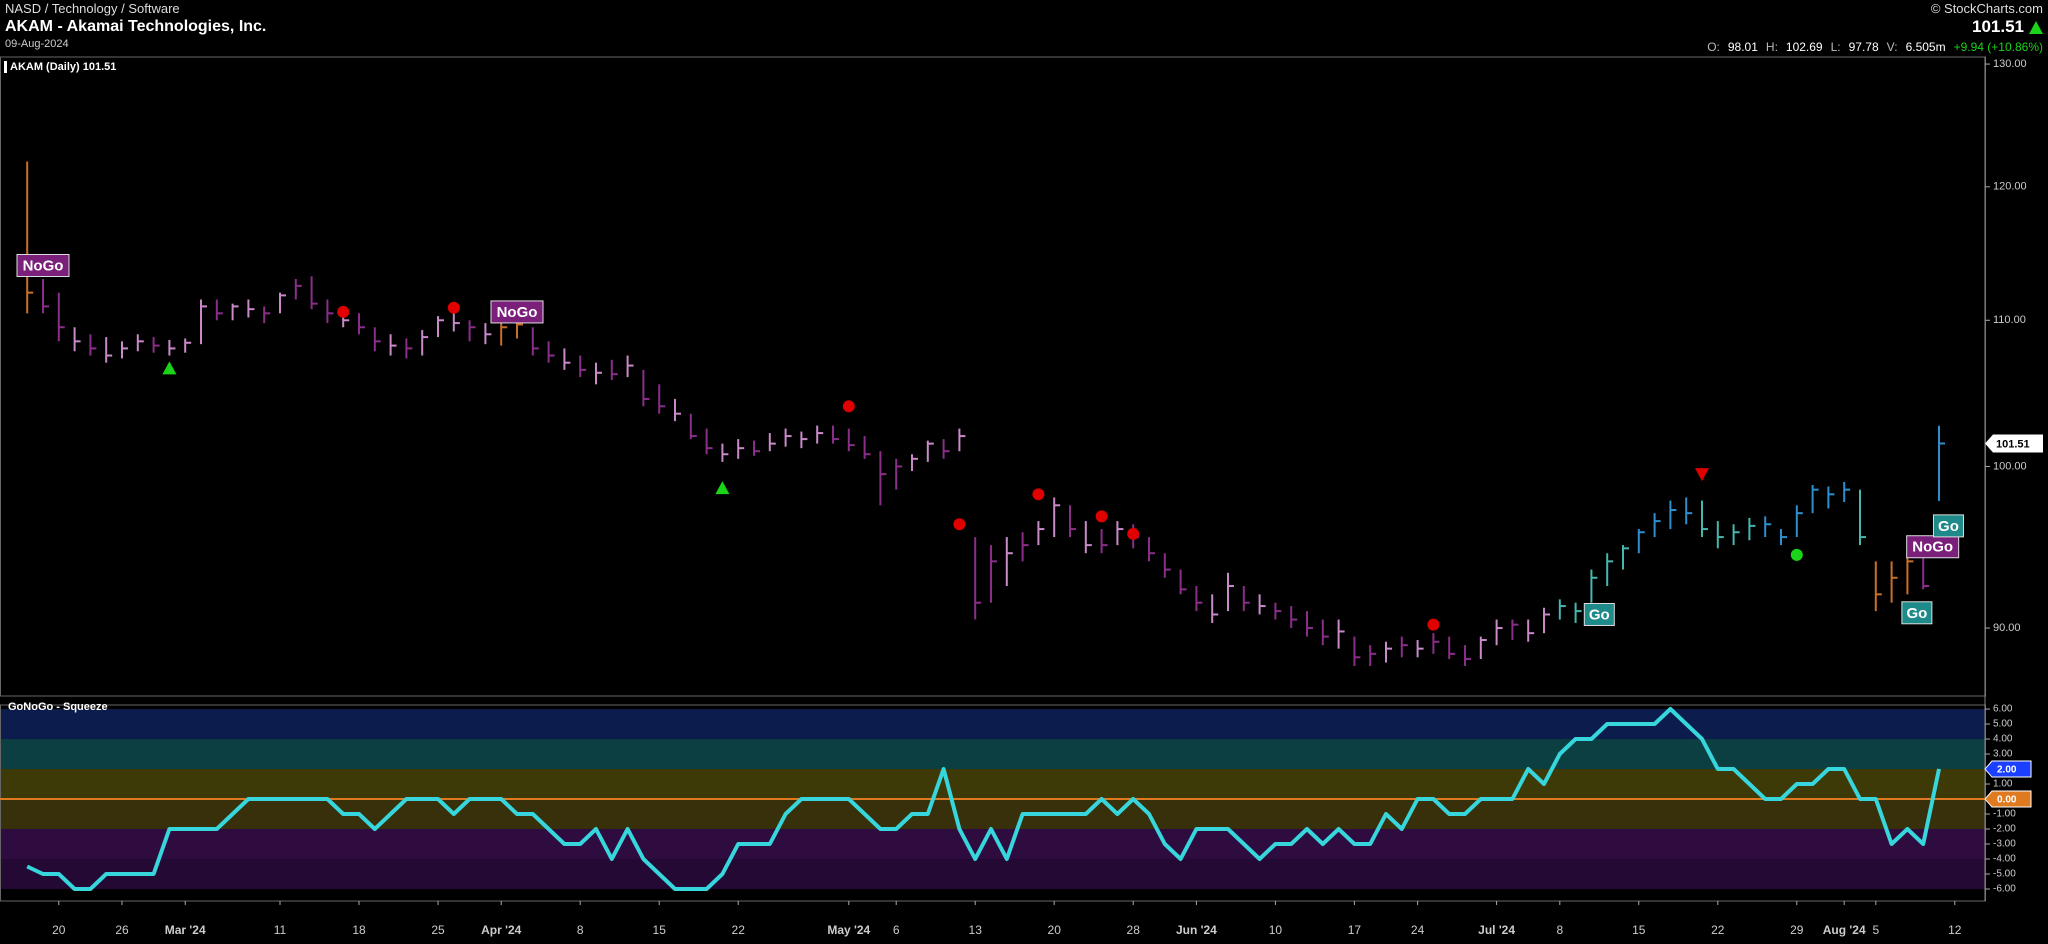 The height and width of the screenshot is (944, 2048). I want to click on osc-tick-label: -1.00, so click(2004, 814).